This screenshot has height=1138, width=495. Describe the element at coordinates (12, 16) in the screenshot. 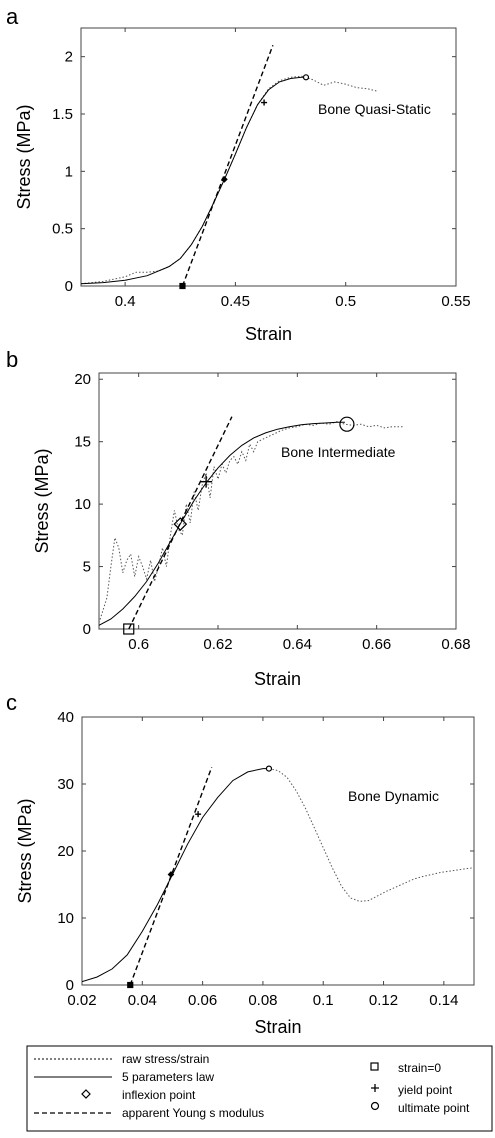

I see `panel-label: a` at that location.